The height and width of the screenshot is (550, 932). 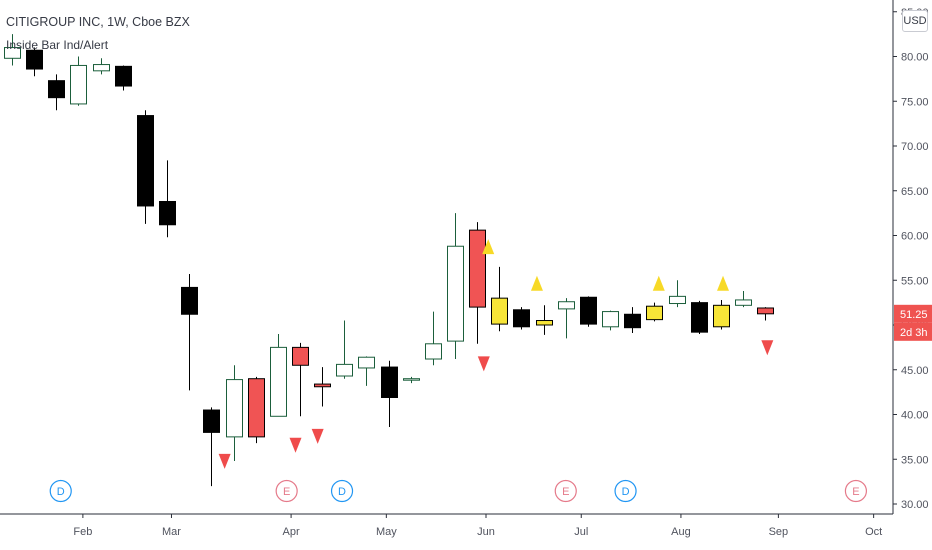 I want to click on countdown-tag-bg, so click(x=913, y=331).